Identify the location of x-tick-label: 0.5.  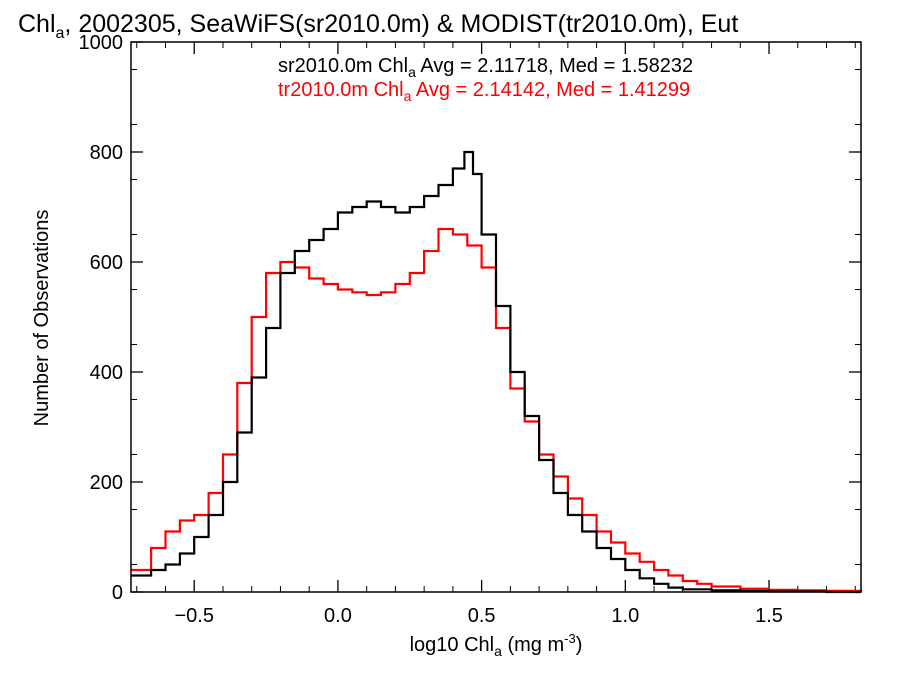
(482, 616).